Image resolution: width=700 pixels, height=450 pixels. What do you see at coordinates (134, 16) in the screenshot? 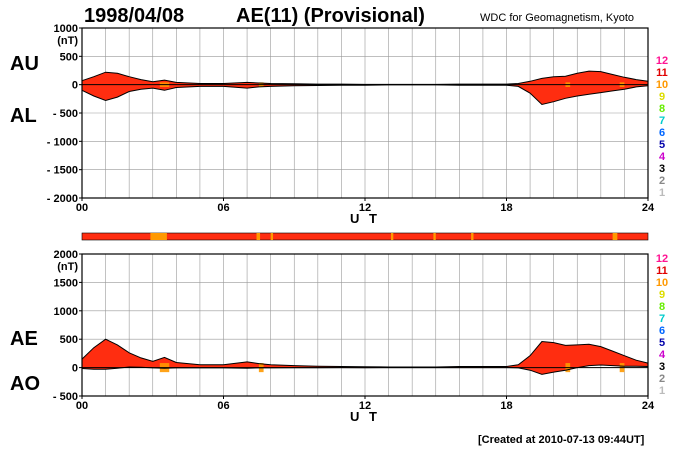
I see `chart-date: 1998/04/08` at bounding box center [134, 16].